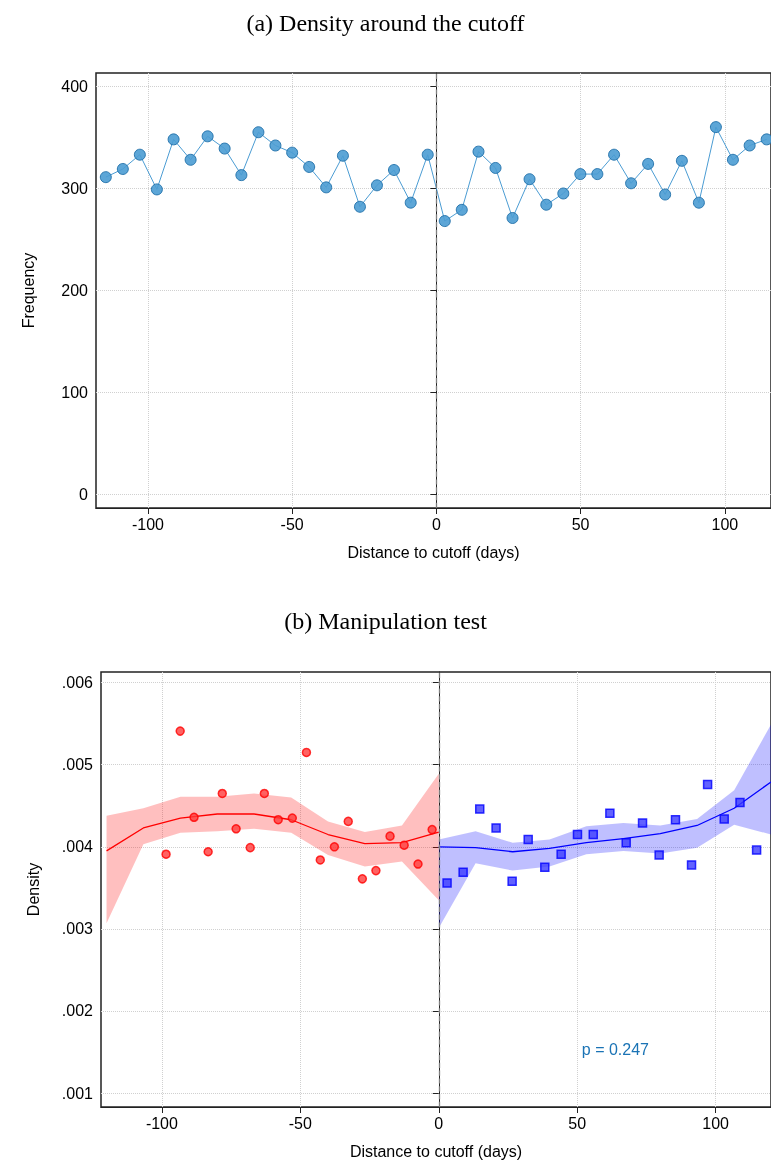  What do you see at coordinates (77, 847) in the screenshot?
I see `y-tick-label: .004` at bounding box center [77, 847].